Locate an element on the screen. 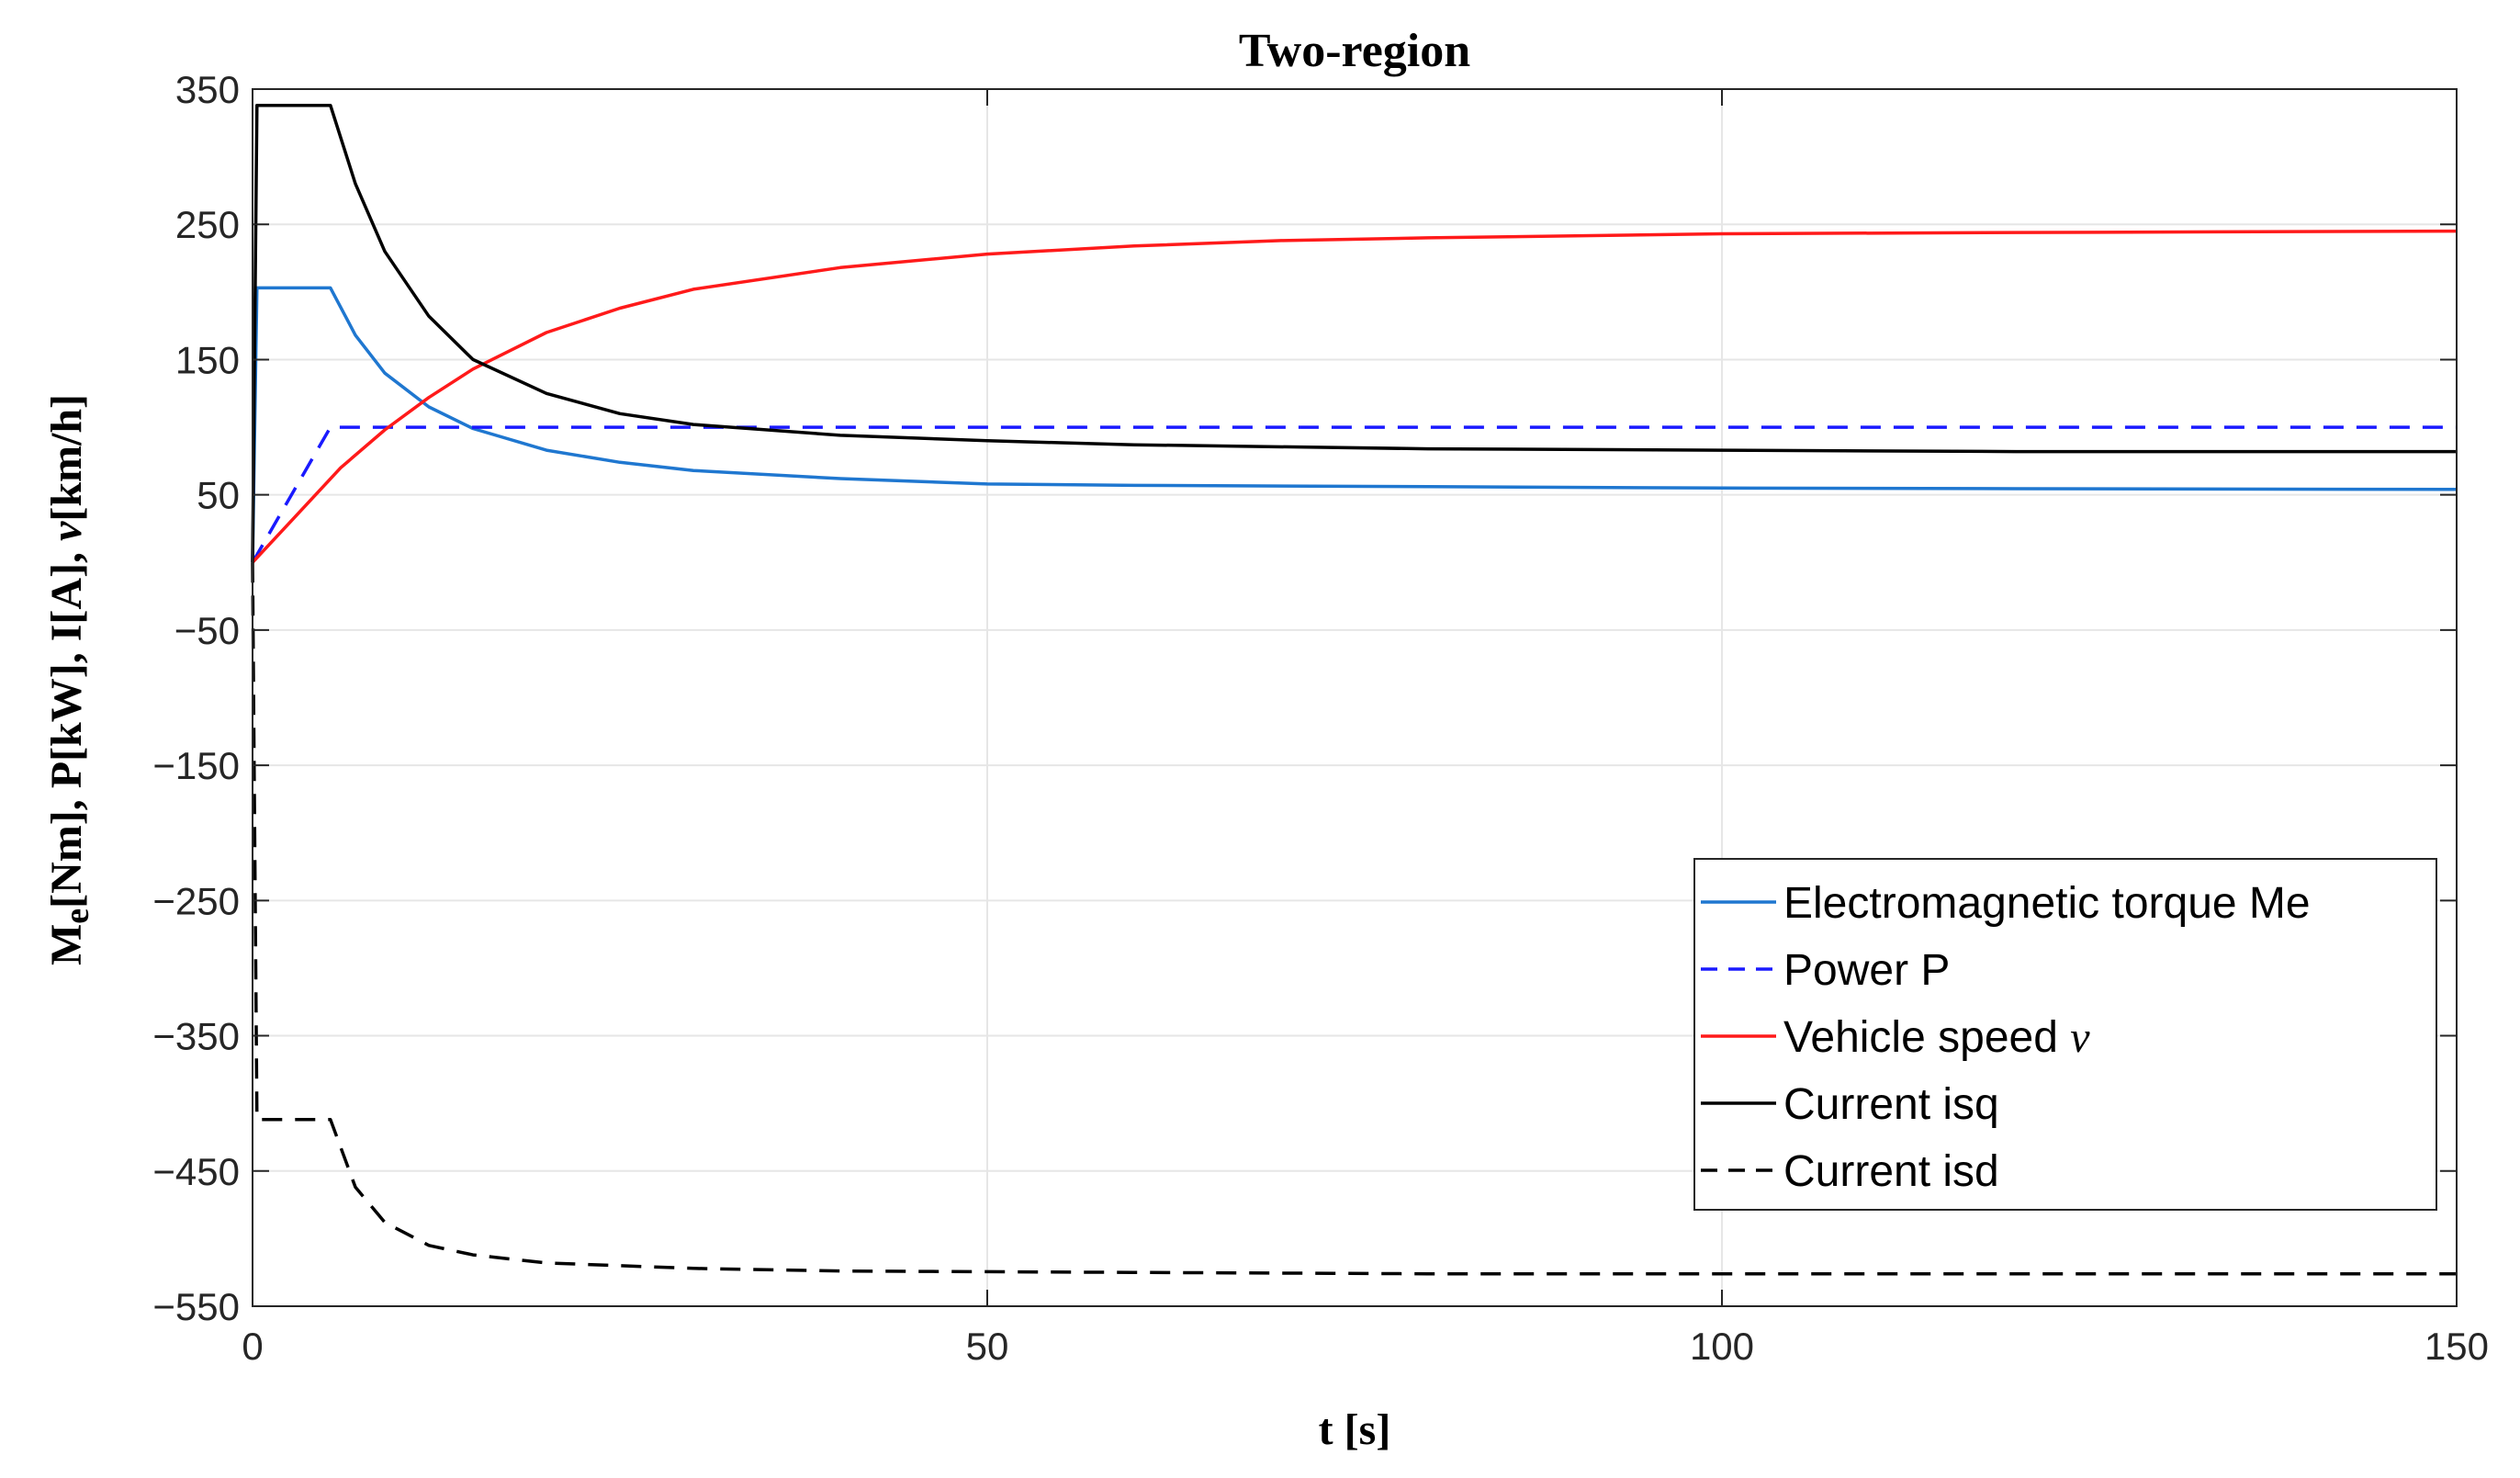  legend-label-text-3: Current isq is located at coordinates (1891, 1104).